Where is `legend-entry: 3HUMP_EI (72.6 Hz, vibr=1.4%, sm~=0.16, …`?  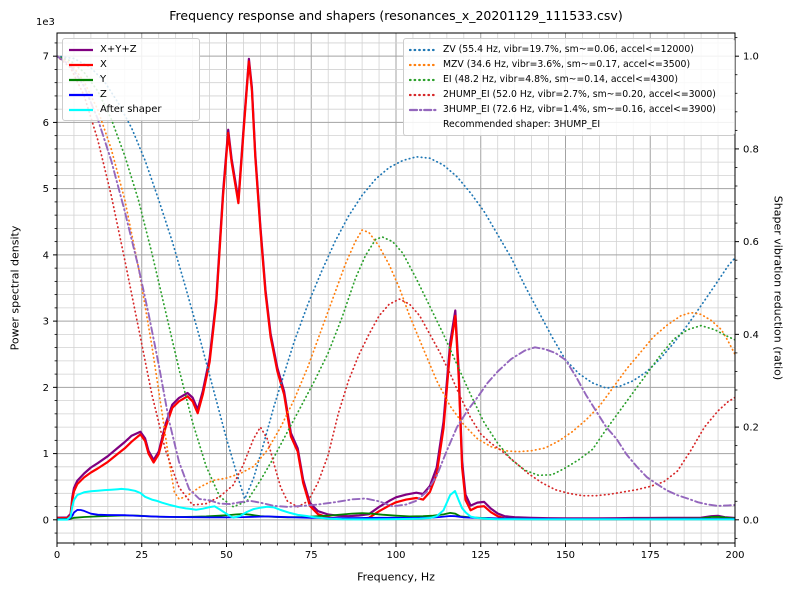 legend-entry: 3HUMP_EI (72.6 Hz, vibr=1.4%, sm~=0.16, … is located at coordinates (568, 109).